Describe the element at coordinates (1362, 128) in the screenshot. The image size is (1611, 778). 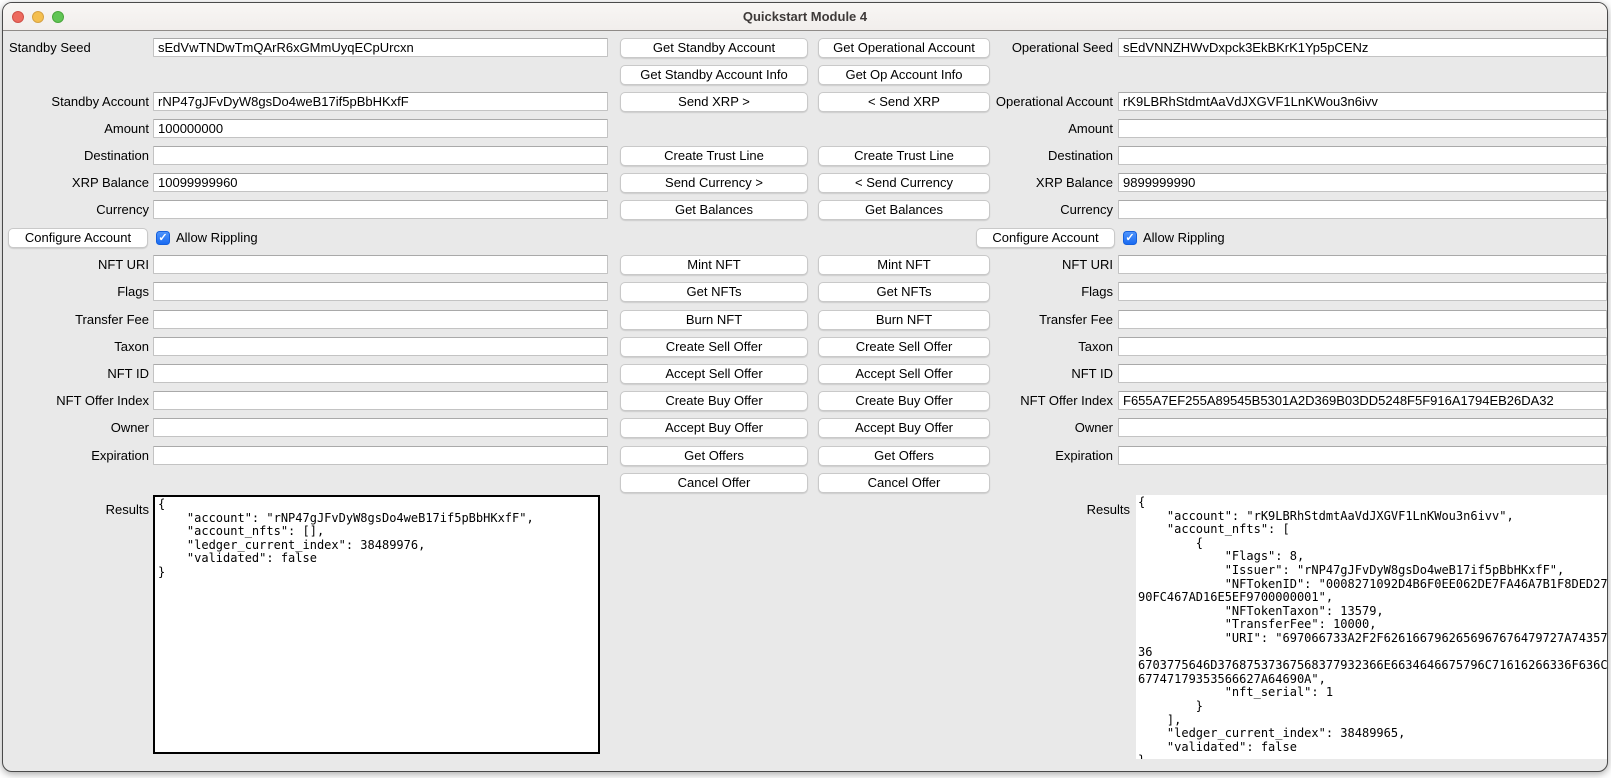
I see `operational-amount-input` at that location.